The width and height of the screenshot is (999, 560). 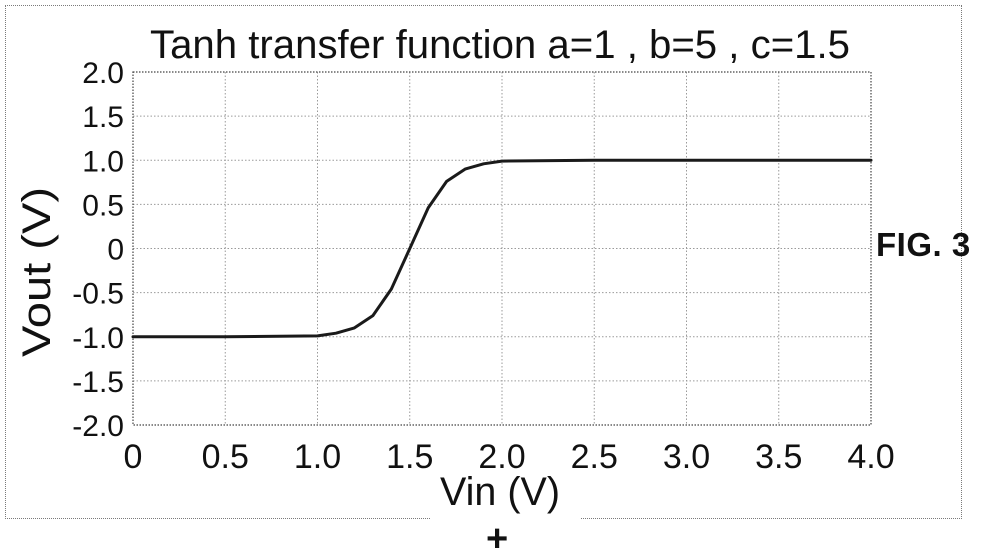 I want to click on x-tick-label: 1.0, so click(x=317, y=457).